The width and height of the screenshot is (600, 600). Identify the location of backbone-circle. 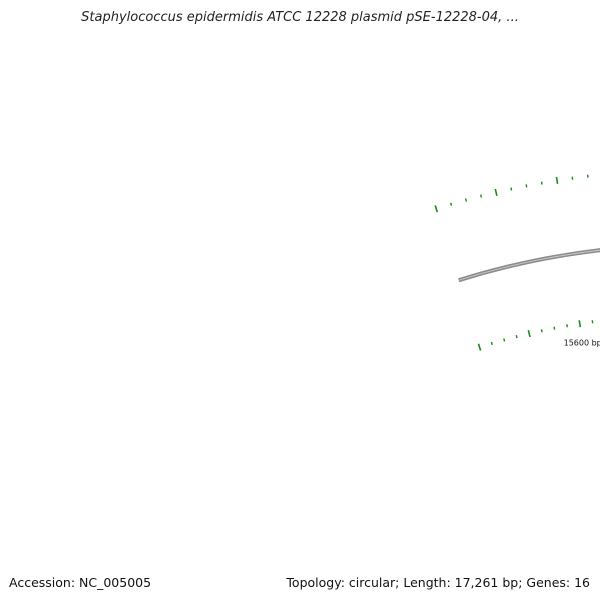
(529, 265).